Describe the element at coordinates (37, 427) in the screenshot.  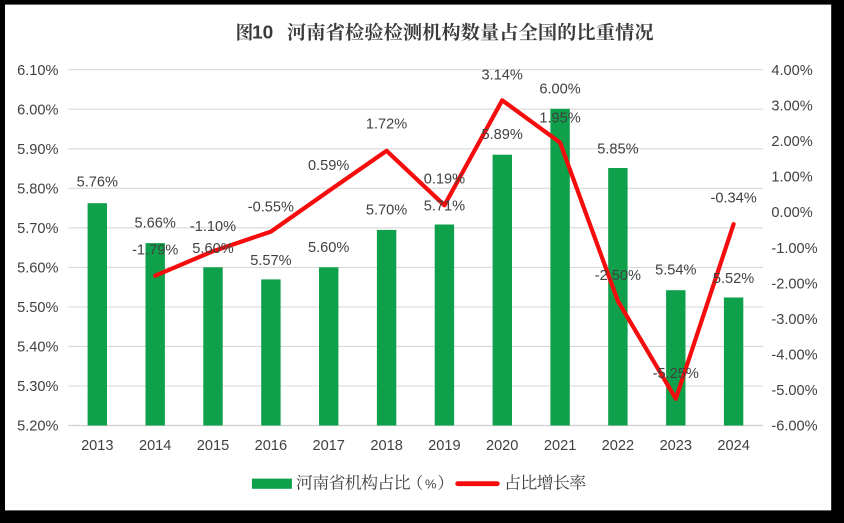
I see `svg-text: 5.20%` at that location.